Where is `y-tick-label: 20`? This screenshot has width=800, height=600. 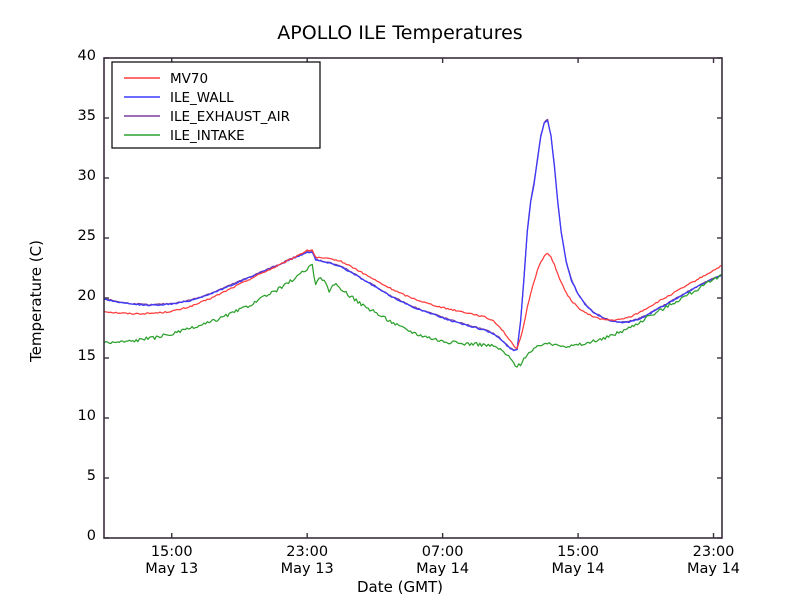 y-tick-label: 20 is located at coordinates (86, 296).